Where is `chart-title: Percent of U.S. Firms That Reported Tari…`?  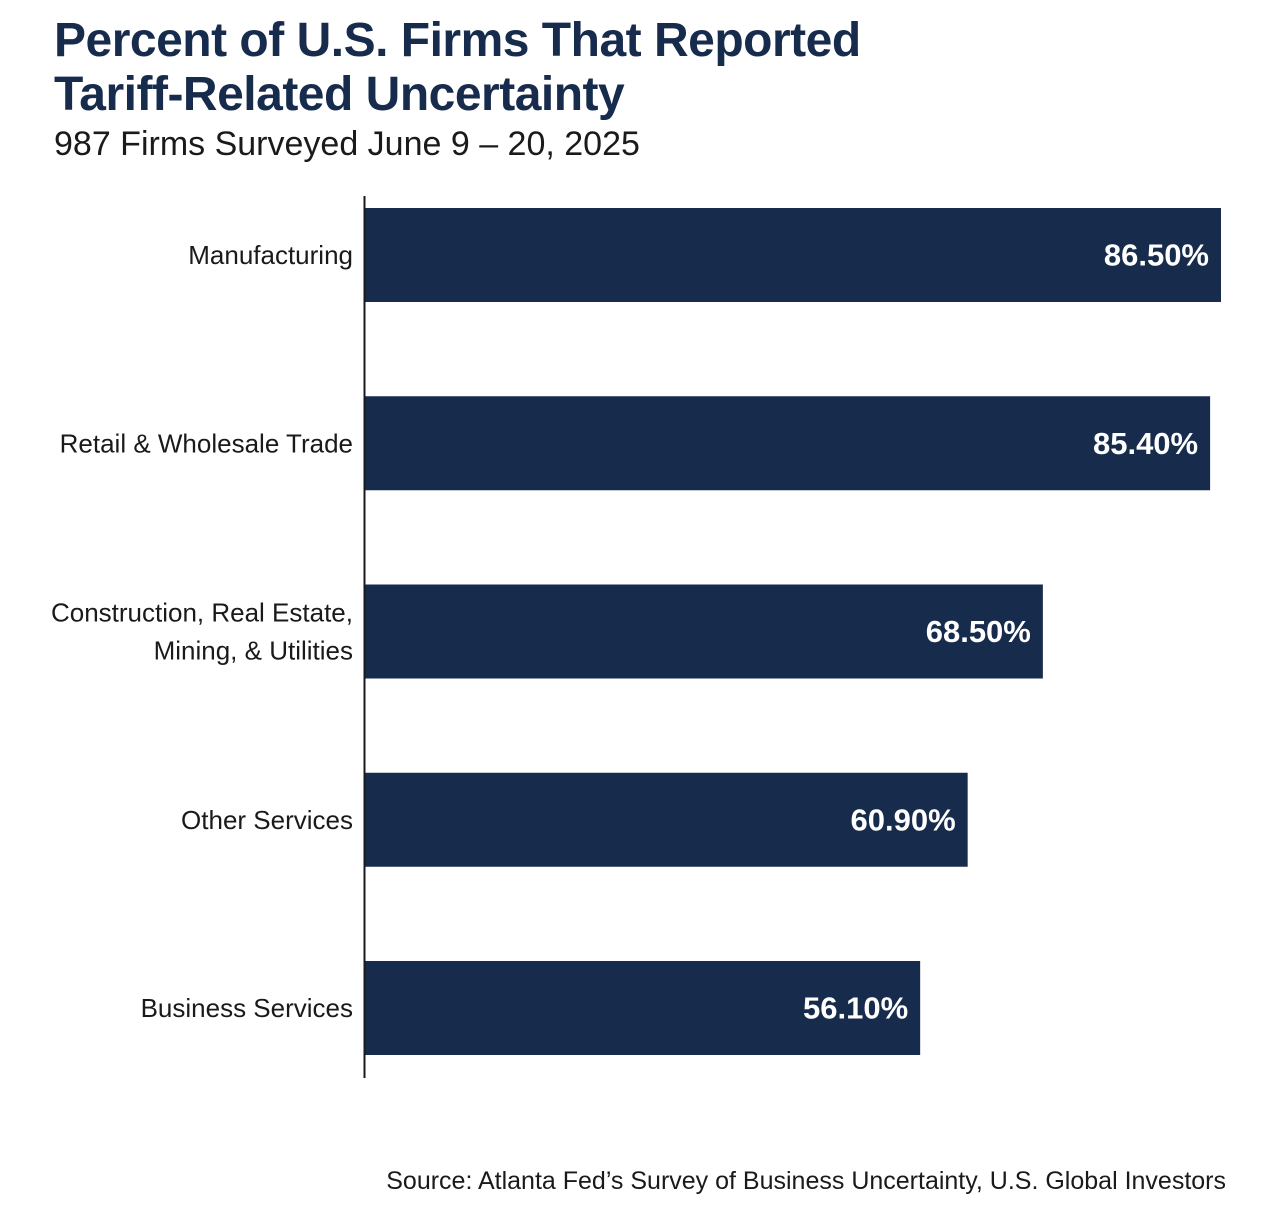
chart-title: Percent of U.S. Firms That Reported Tari… is located at coordinates (604, 68).